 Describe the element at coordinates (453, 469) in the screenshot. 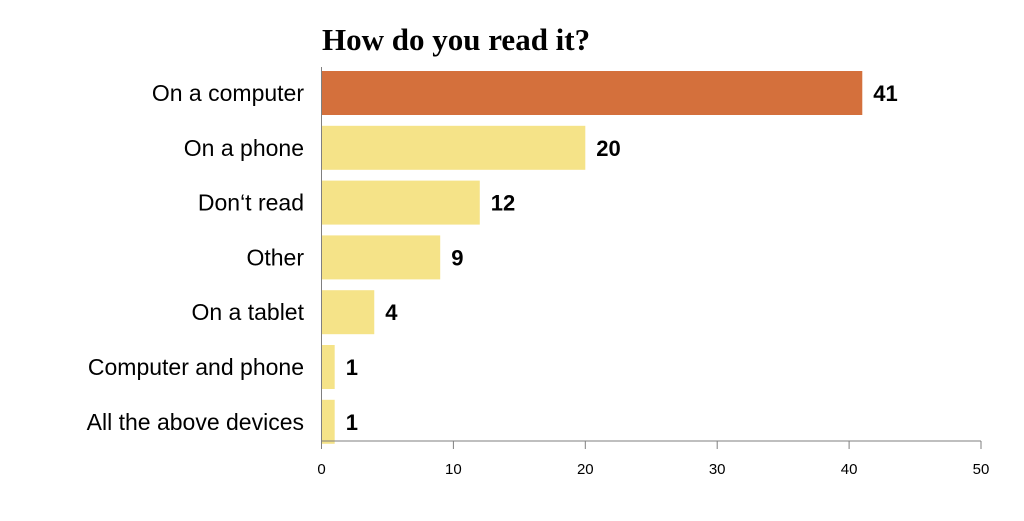

I see `x-tick-label: 10` at that location.